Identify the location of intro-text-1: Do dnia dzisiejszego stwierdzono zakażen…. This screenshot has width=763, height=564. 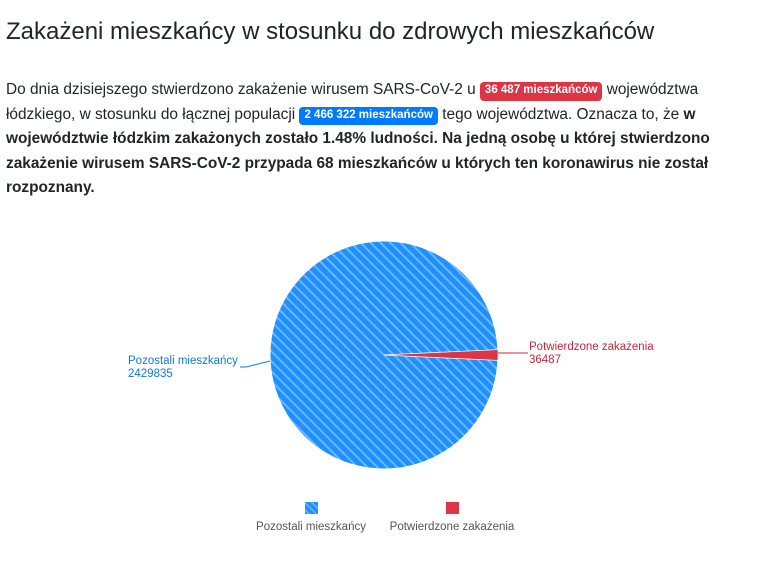
(243, 89).